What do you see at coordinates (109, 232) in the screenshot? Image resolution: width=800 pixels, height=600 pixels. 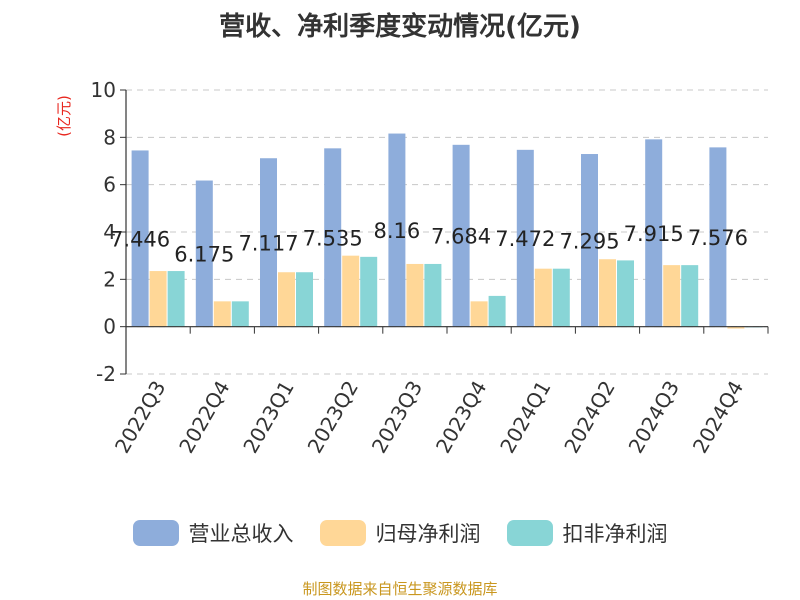 I see `y-tick-label: 4` at bounding box center [109, 232].